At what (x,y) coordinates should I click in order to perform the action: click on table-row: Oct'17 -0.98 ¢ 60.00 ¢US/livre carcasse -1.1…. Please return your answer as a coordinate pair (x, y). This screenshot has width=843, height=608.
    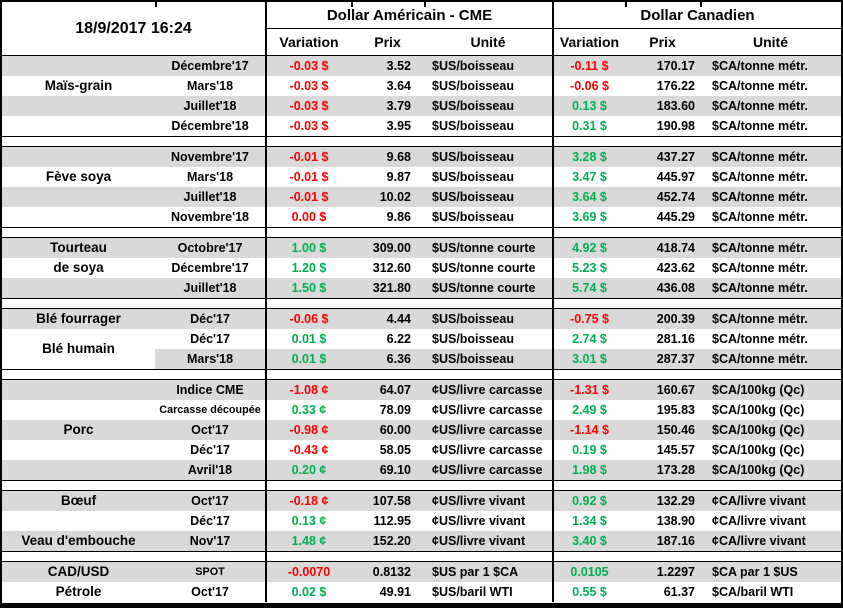
    Looking at the image, I should click on (421, 430).